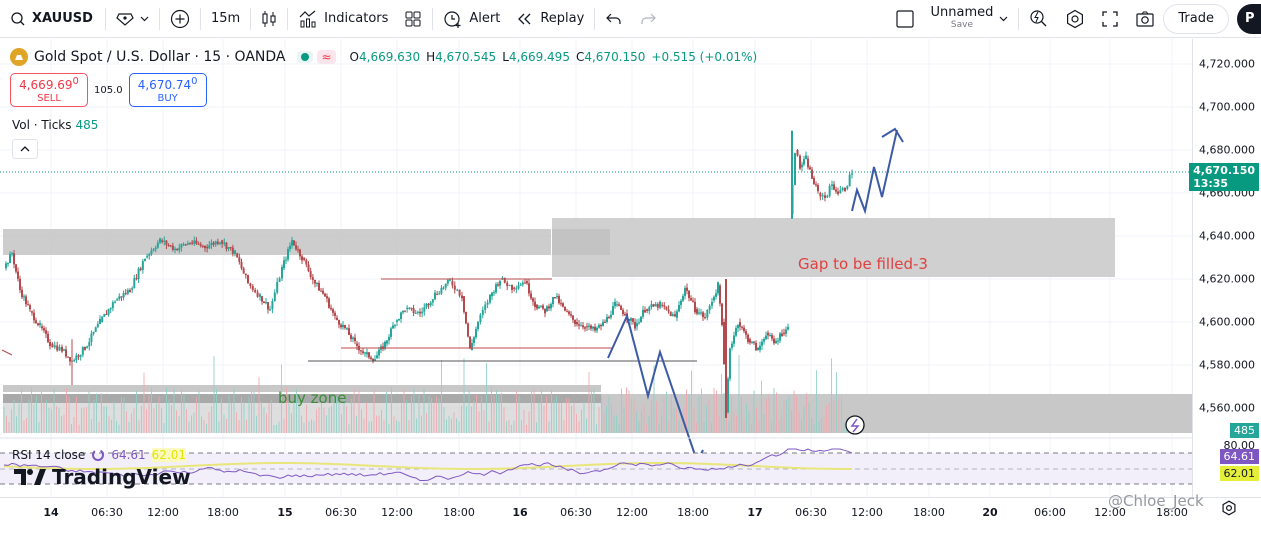  What do you see at coordinates (970, 19) in the screenshot?
I see `layout-name-button: Unnamed Save` at bounding box center [970, 19].